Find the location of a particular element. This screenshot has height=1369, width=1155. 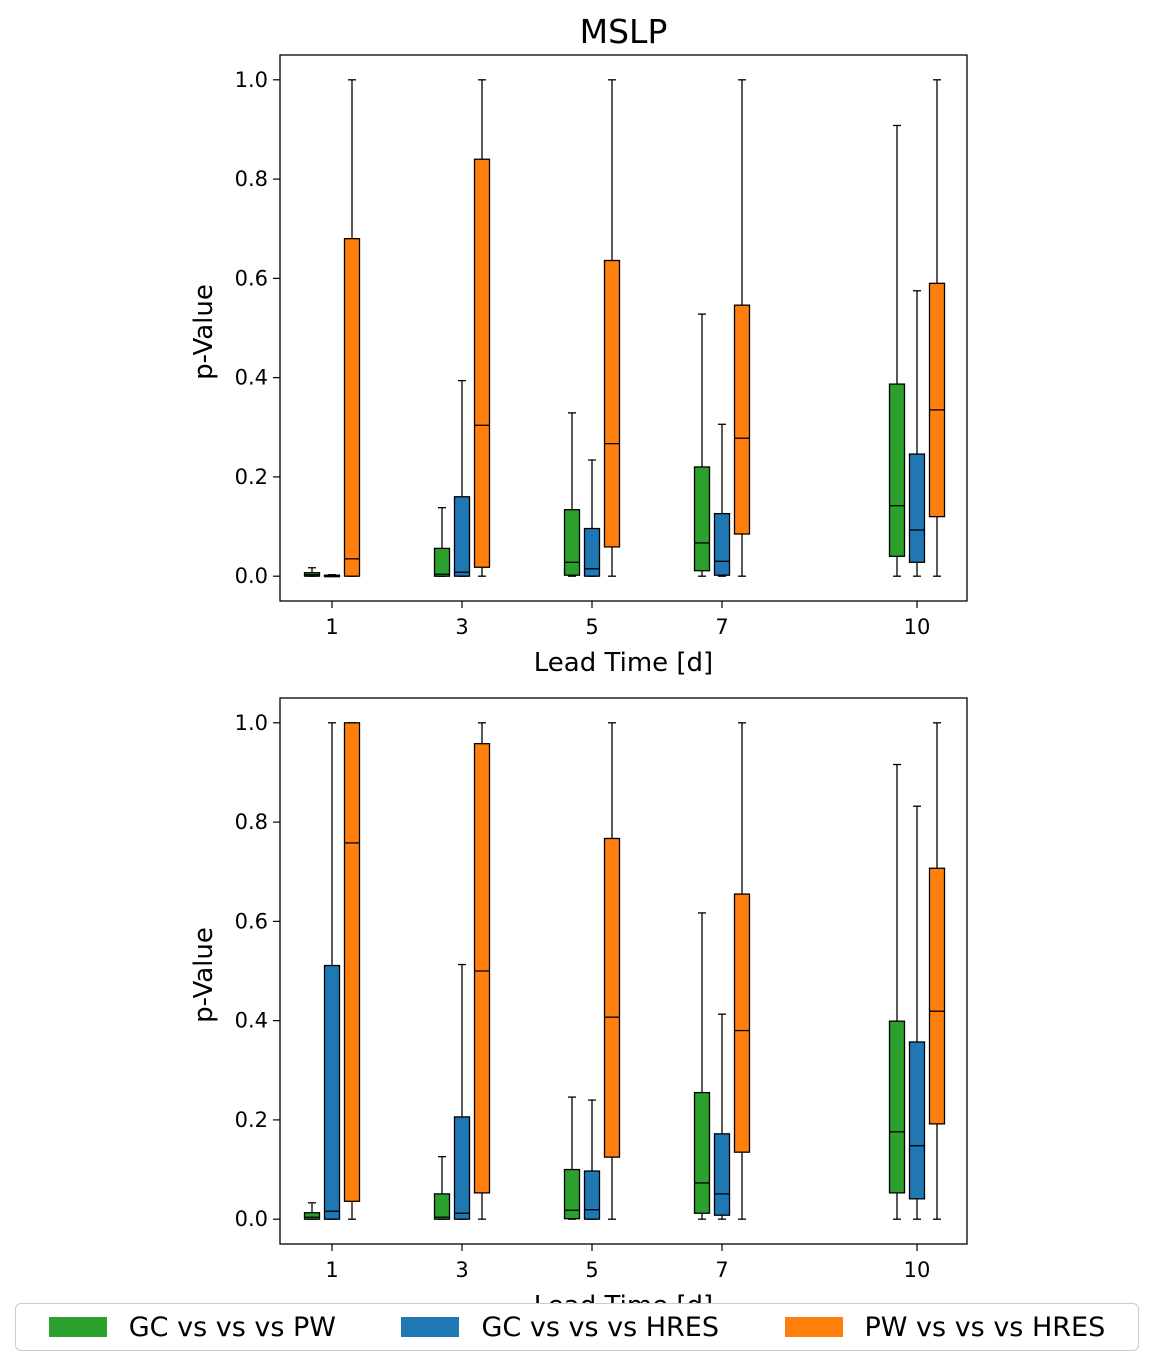

legend-swatch-blue is located at coordinates (430, 1327).